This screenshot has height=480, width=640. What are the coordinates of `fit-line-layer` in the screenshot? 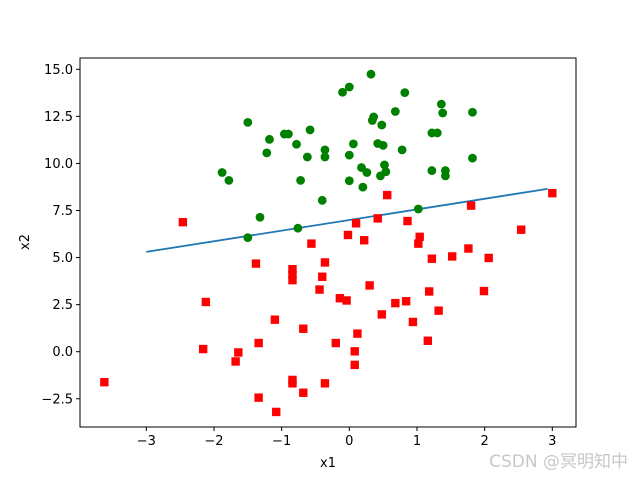 It's located at (347, 220).